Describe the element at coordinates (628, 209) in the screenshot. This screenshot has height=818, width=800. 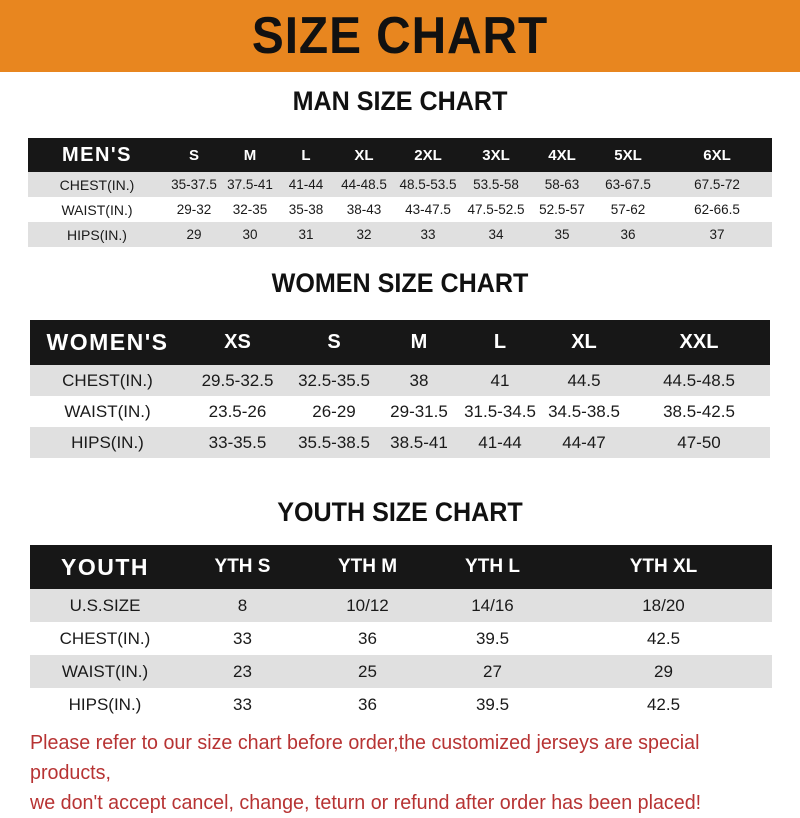
I see `men-cell-1-7: 57-62` at that location.